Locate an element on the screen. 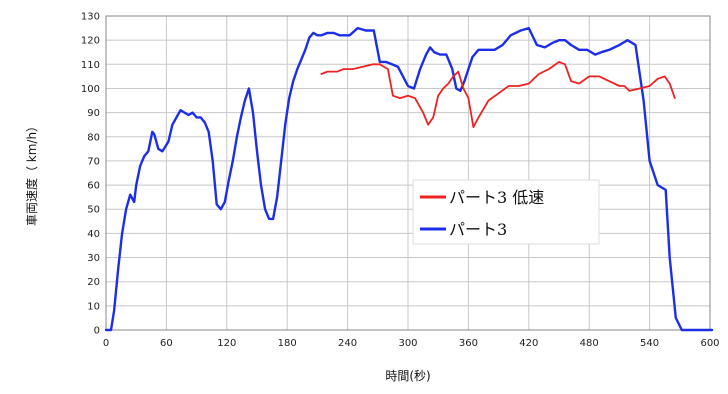 The image size is (728, 394). y-tick-label: 90 is located at coordinates (93, 113).